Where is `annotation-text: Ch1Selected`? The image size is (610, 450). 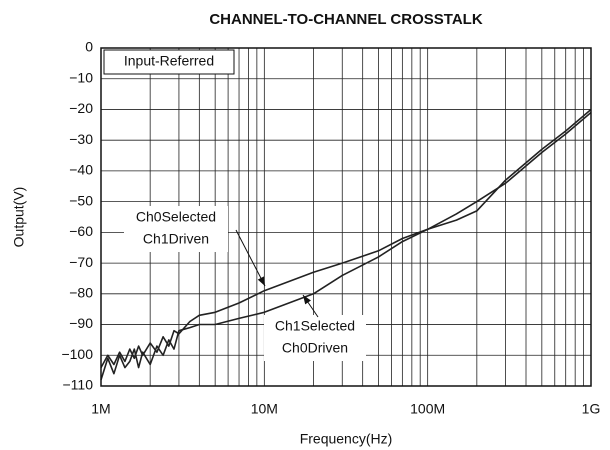 annotation-text: Ch1Selected is located at coordinates (315, 326).